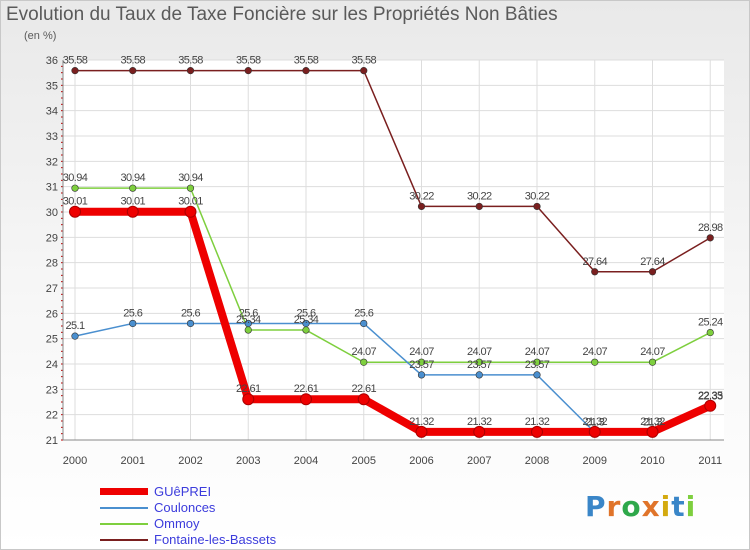 The image size is (750, 550). What do you see at coordinates (52, 213) in the screenshot?
I see `y-tick-label: 30` at bounding box center [52, 213].